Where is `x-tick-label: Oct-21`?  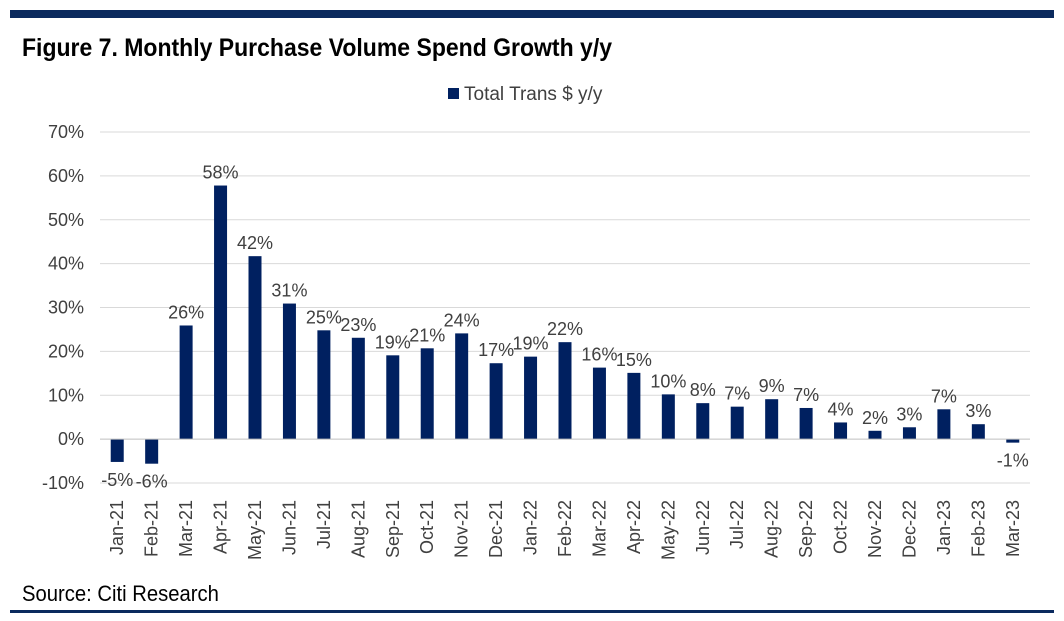
x-tick-label: Oct-21 is located at coordinates (427, 527).